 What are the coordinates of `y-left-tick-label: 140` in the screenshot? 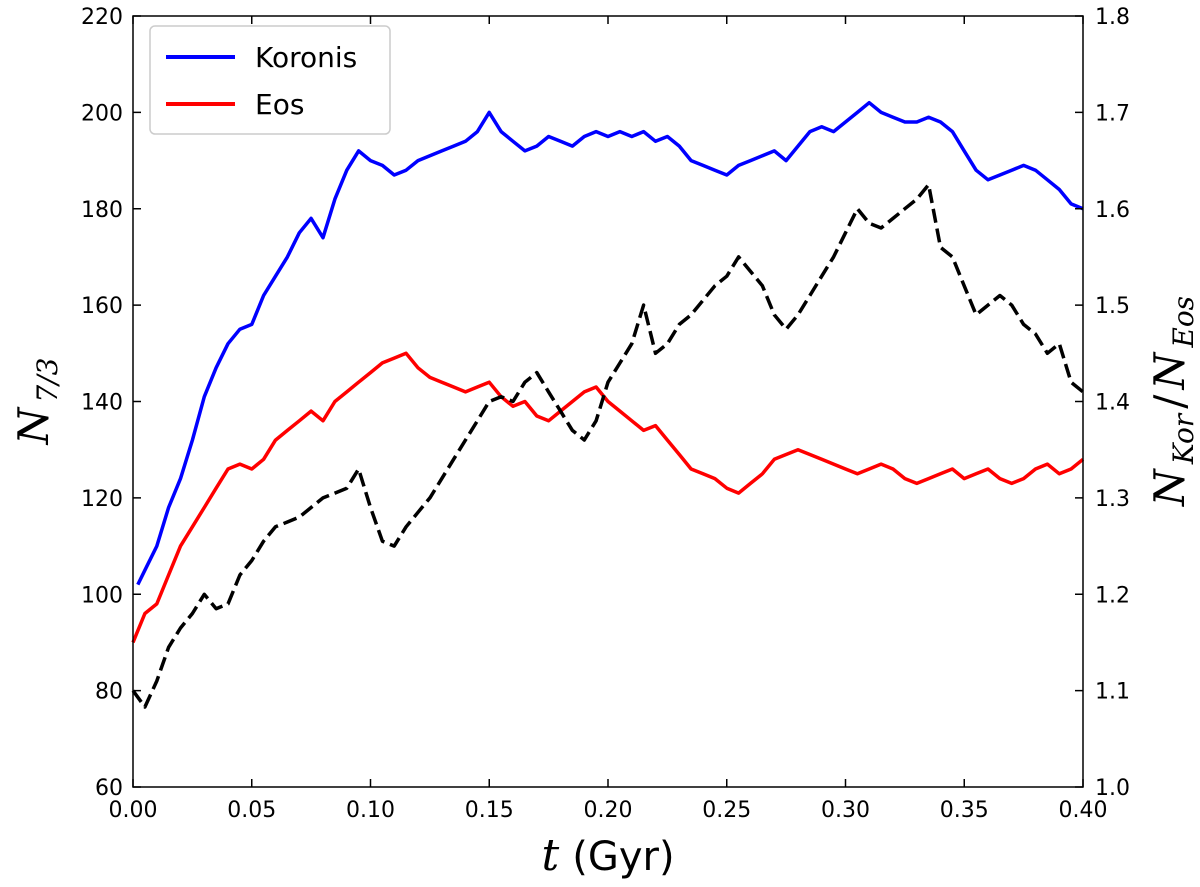 It's located at (102, 403).